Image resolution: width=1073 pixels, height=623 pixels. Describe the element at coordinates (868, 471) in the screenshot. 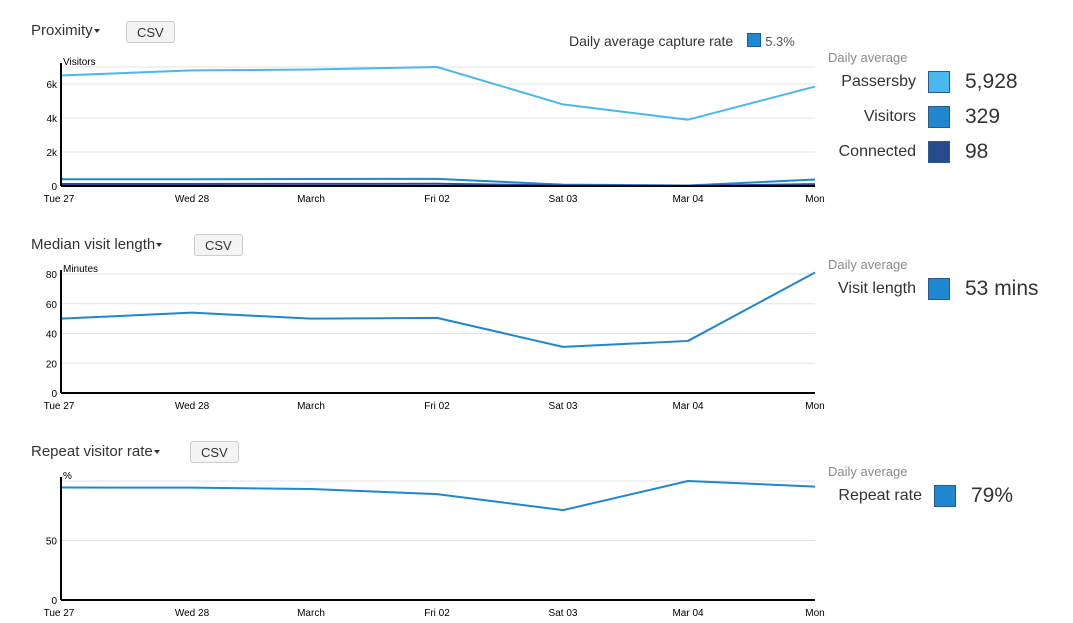

I see `repeat-daily-average-label: Daily average` at that location.